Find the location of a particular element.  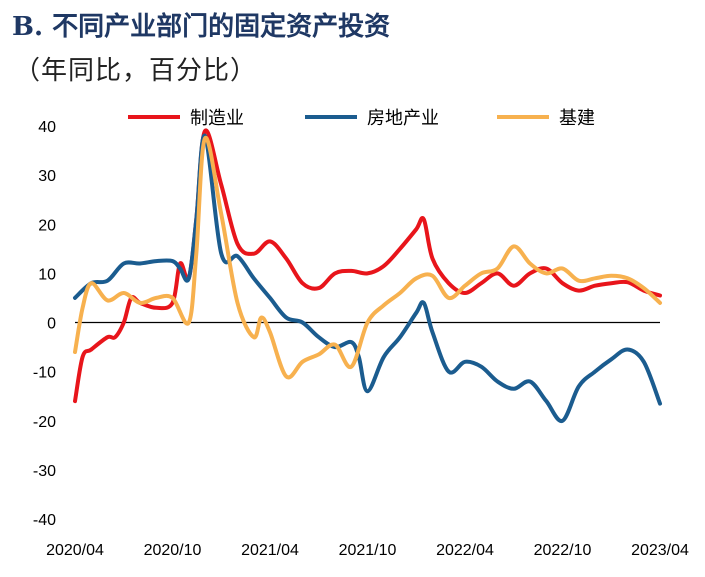

x-tick-label: 2023/04 is located at coordinates (660, 550).